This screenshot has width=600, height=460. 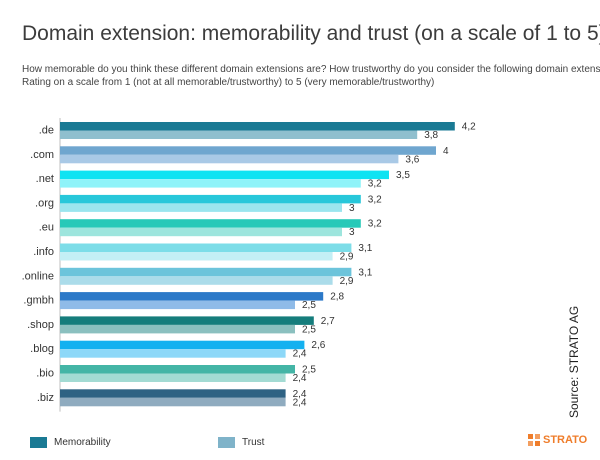 I want to click on data-label-memorability: 2,7, so click(x=328, y=321).